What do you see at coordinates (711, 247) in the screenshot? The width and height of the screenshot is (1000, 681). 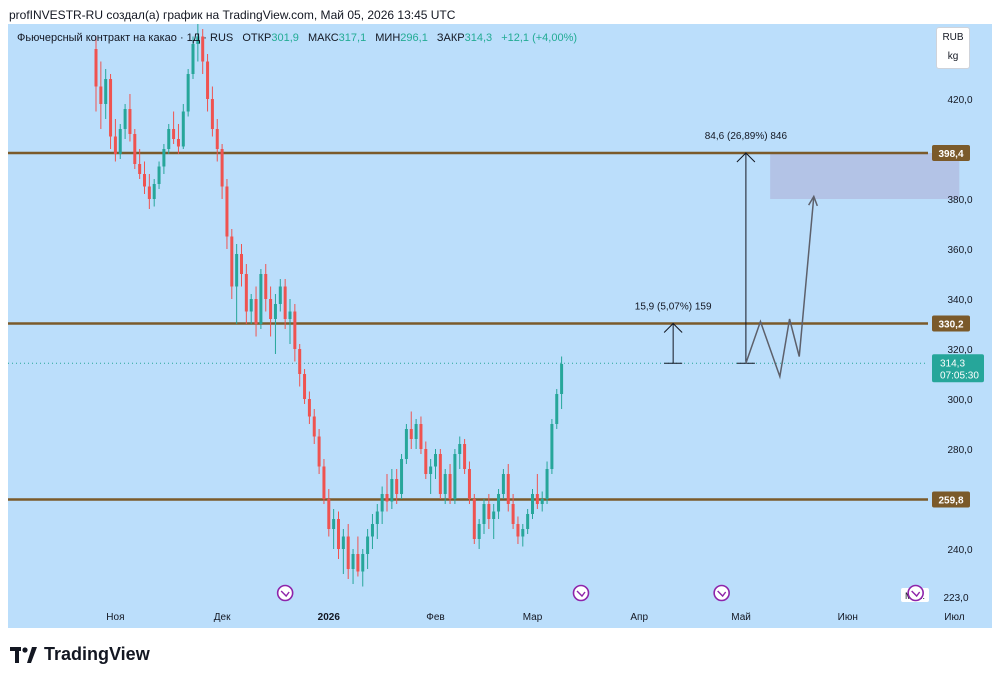 I see `measure-tools-layer: 15,9 (5,07%) 159 84,6 (26,89%) 846` at bounding box center [711, 247].